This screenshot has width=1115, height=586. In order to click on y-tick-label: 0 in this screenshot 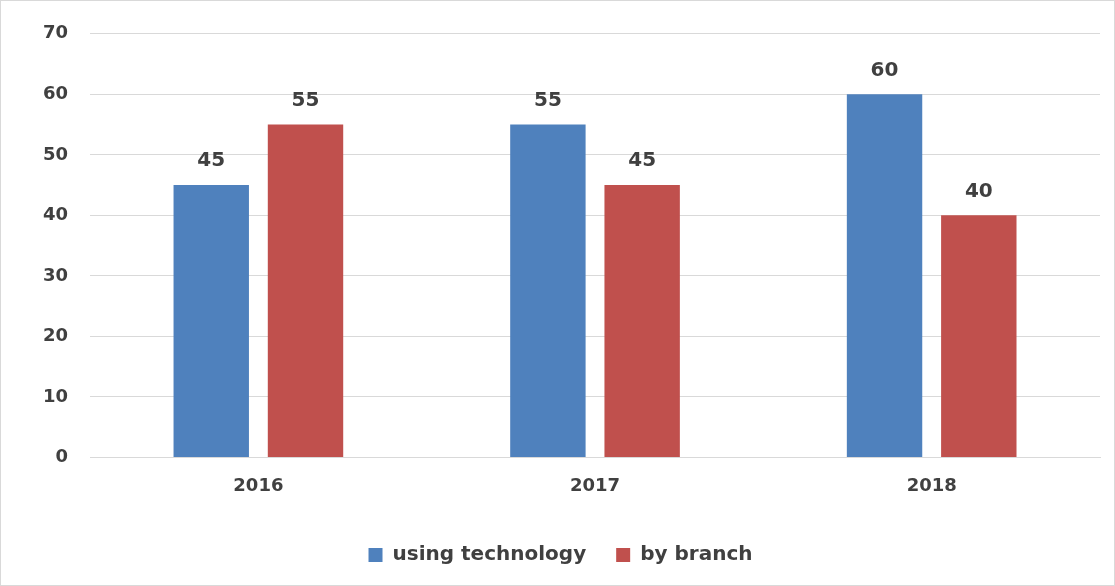, I will do `click(62, 456)`.